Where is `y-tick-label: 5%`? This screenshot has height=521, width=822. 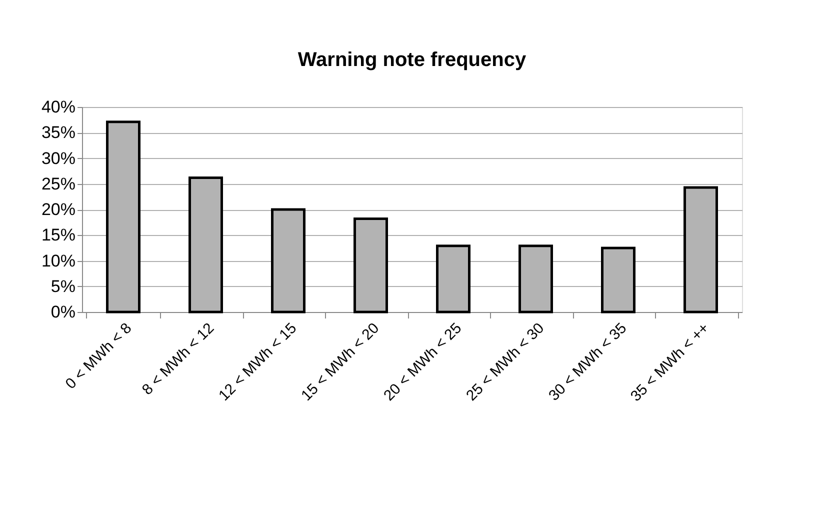 y-tick-label: 5% is located at coordinates (63, 286).